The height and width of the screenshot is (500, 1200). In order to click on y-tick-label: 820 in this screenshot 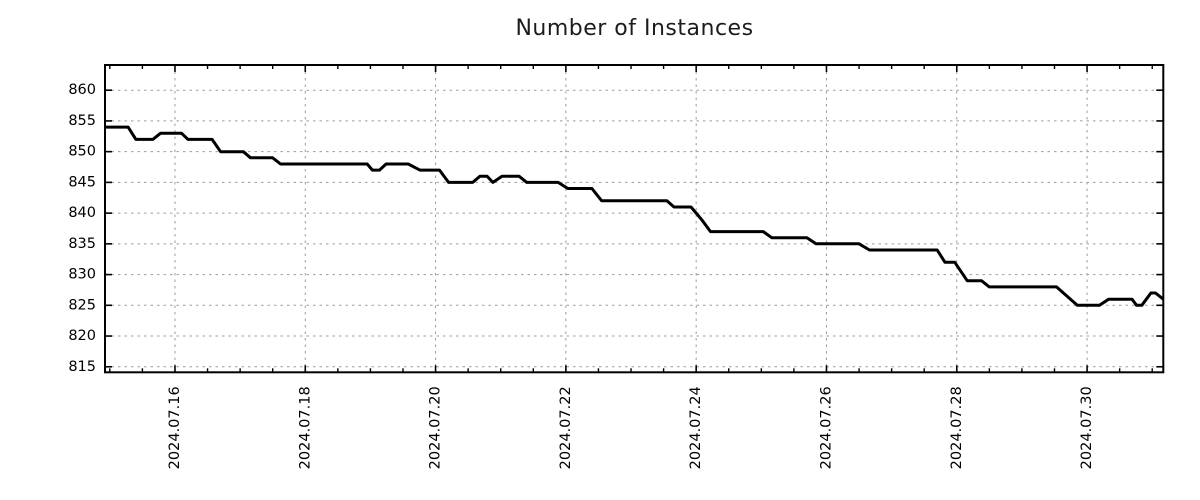, I will do `click(82, 336)`.